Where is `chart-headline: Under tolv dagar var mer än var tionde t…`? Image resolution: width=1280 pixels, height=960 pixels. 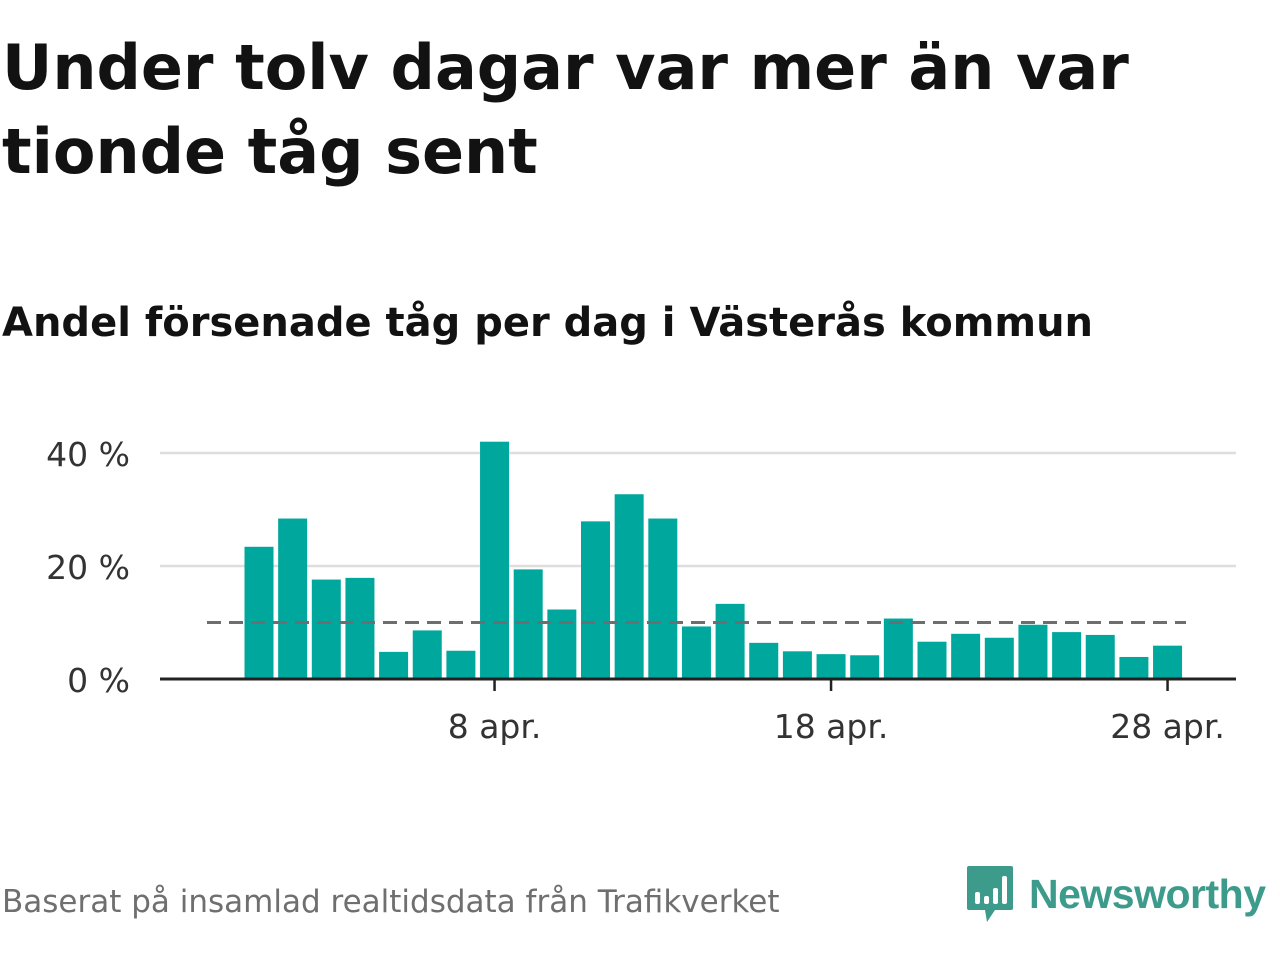
chart-headline: Under tolv dagar var mer än var tionde t… is located at coordinates (565, 109).